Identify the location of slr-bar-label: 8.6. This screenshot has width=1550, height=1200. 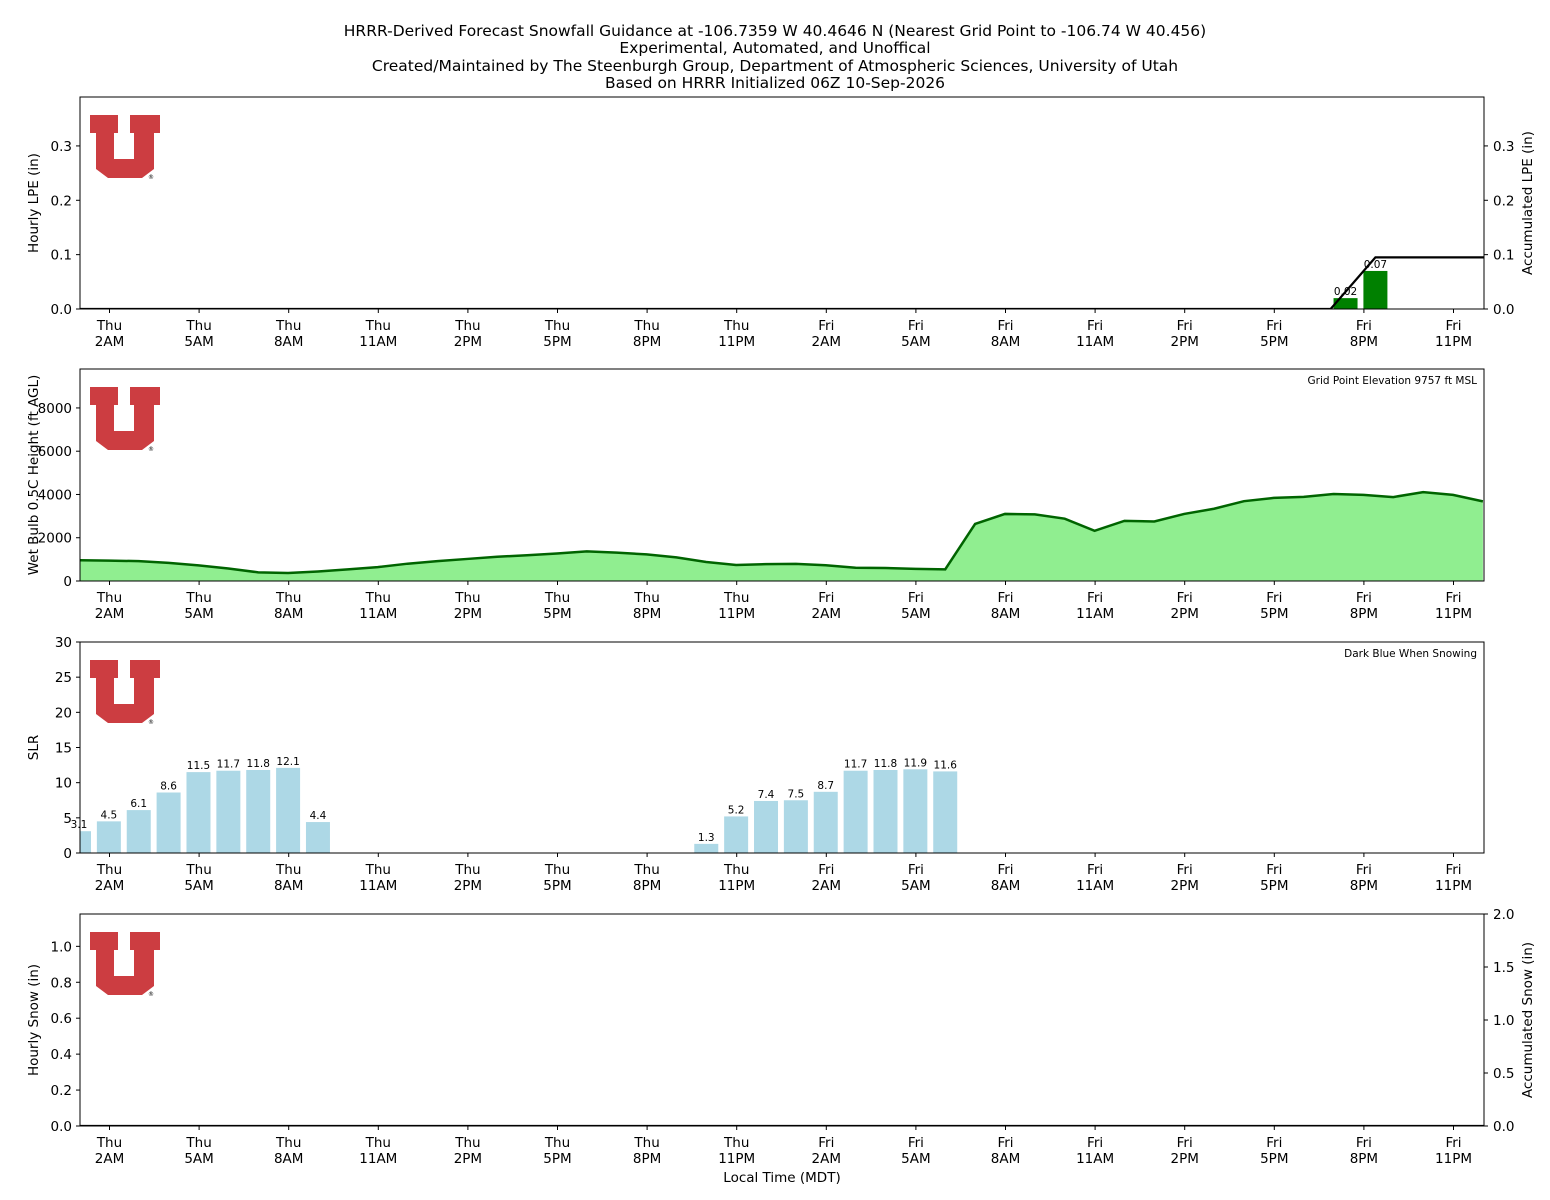
(168, 787).